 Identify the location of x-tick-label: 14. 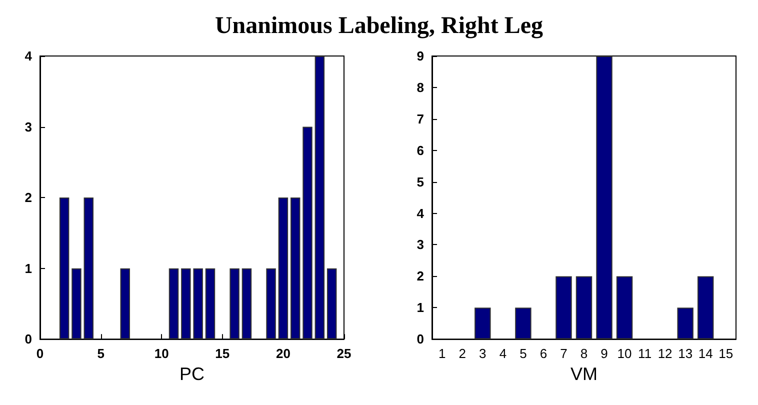
(705, 354).